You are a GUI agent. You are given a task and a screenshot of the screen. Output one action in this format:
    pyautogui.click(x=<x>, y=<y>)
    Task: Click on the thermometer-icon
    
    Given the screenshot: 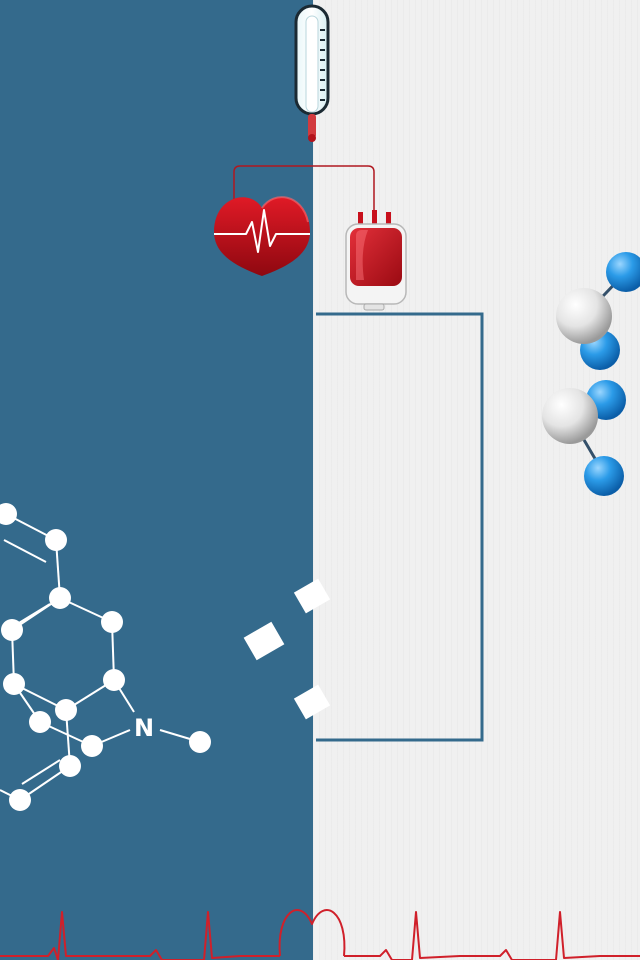 What is the action you would take?
    pyautogui.click(x=312, y=73)
    